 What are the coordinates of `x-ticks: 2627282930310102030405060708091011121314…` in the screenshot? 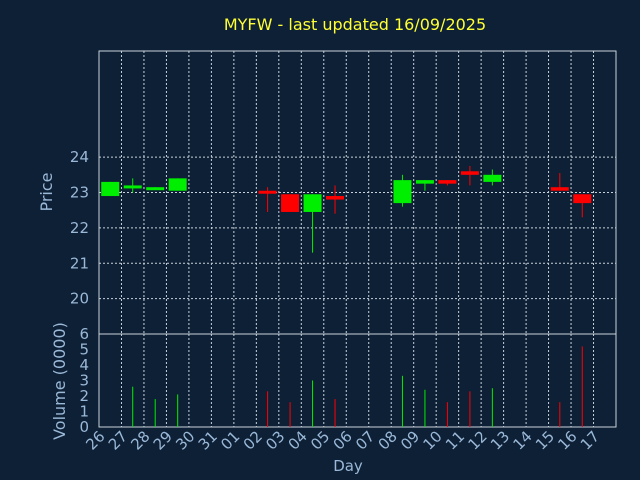 It's located at (342, 440).